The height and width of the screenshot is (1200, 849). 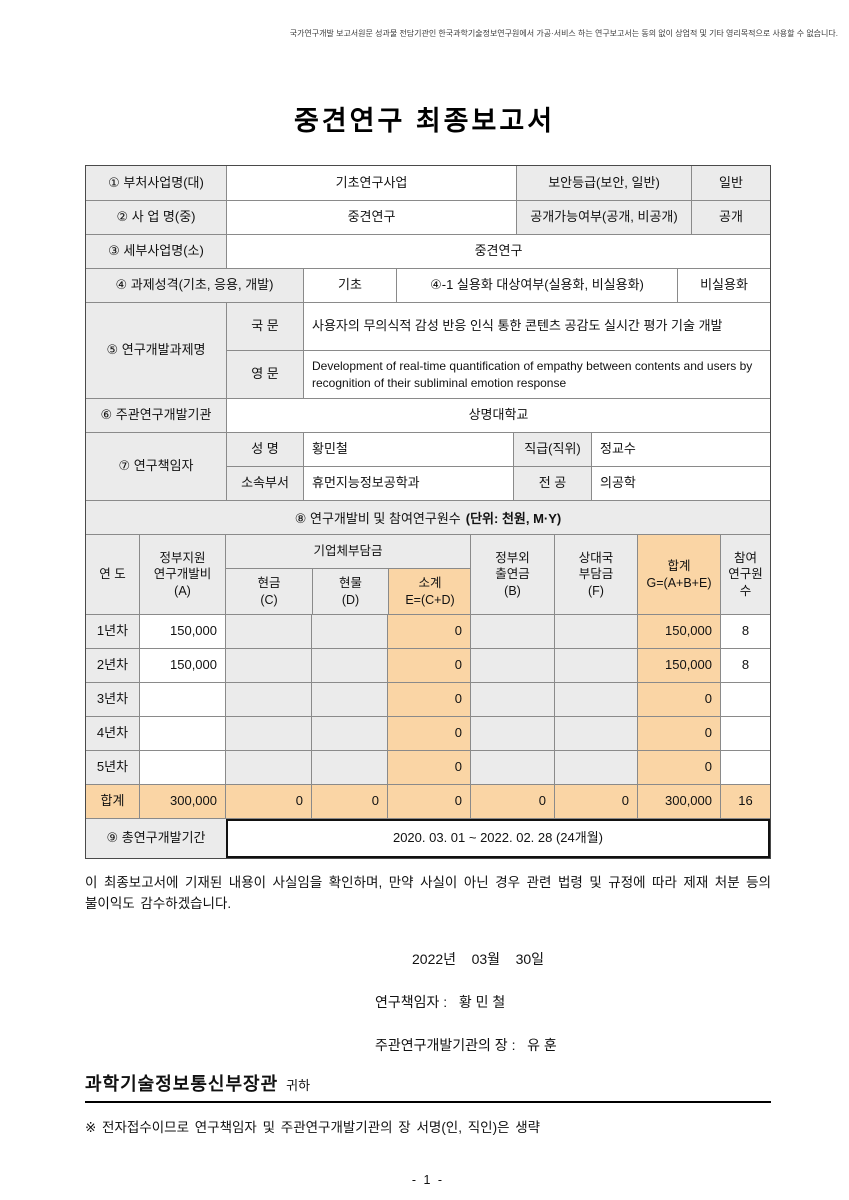 I want to click on non-gov-cell: 0, so click(x=512, y=801).